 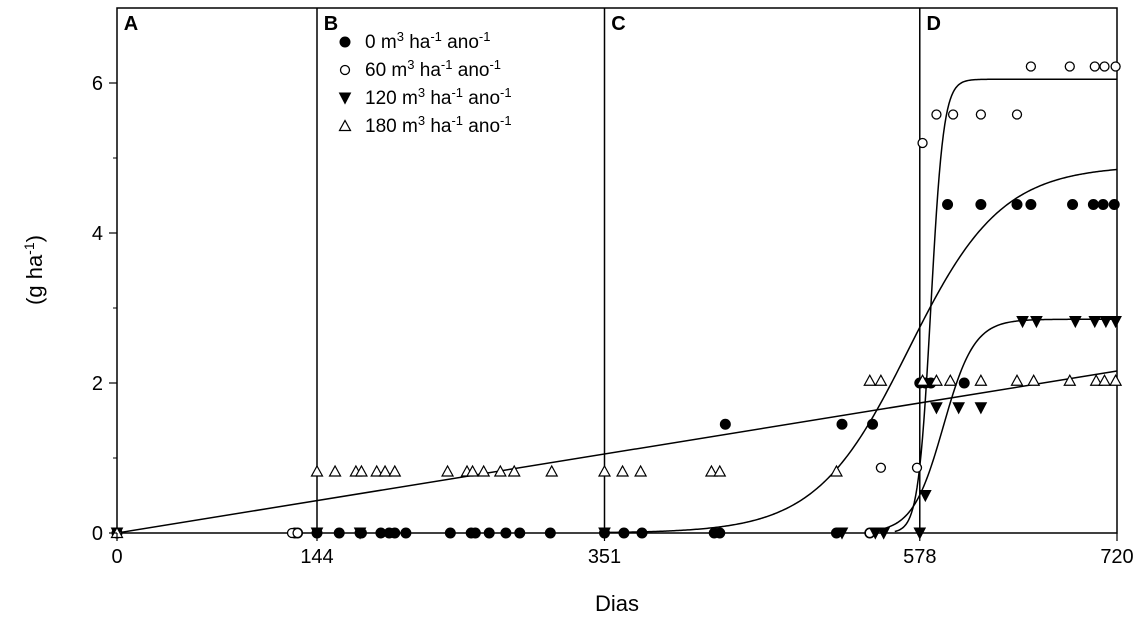 I want to click on y-axis-title: (g ha-1), so click(x=34, y=270).